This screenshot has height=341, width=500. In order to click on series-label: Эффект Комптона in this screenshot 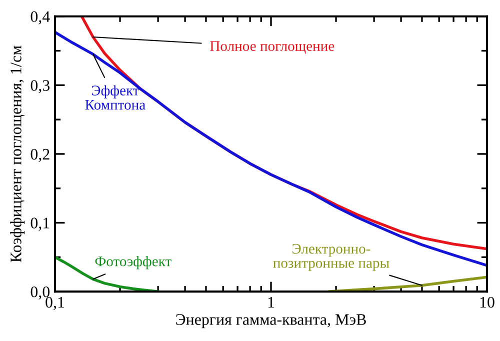, I will do `click(115, 97)`.